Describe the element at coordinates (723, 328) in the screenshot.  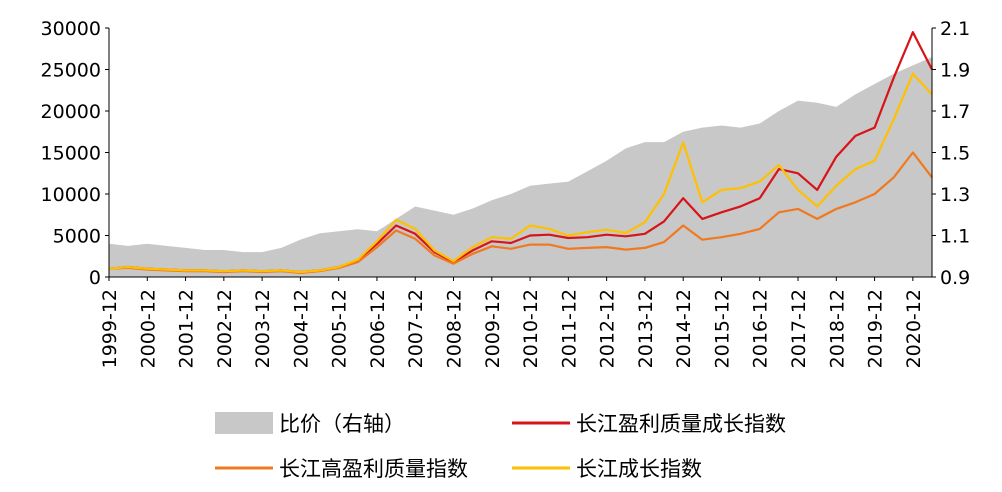
I see `x-tick-label: 2015-12` at that location.